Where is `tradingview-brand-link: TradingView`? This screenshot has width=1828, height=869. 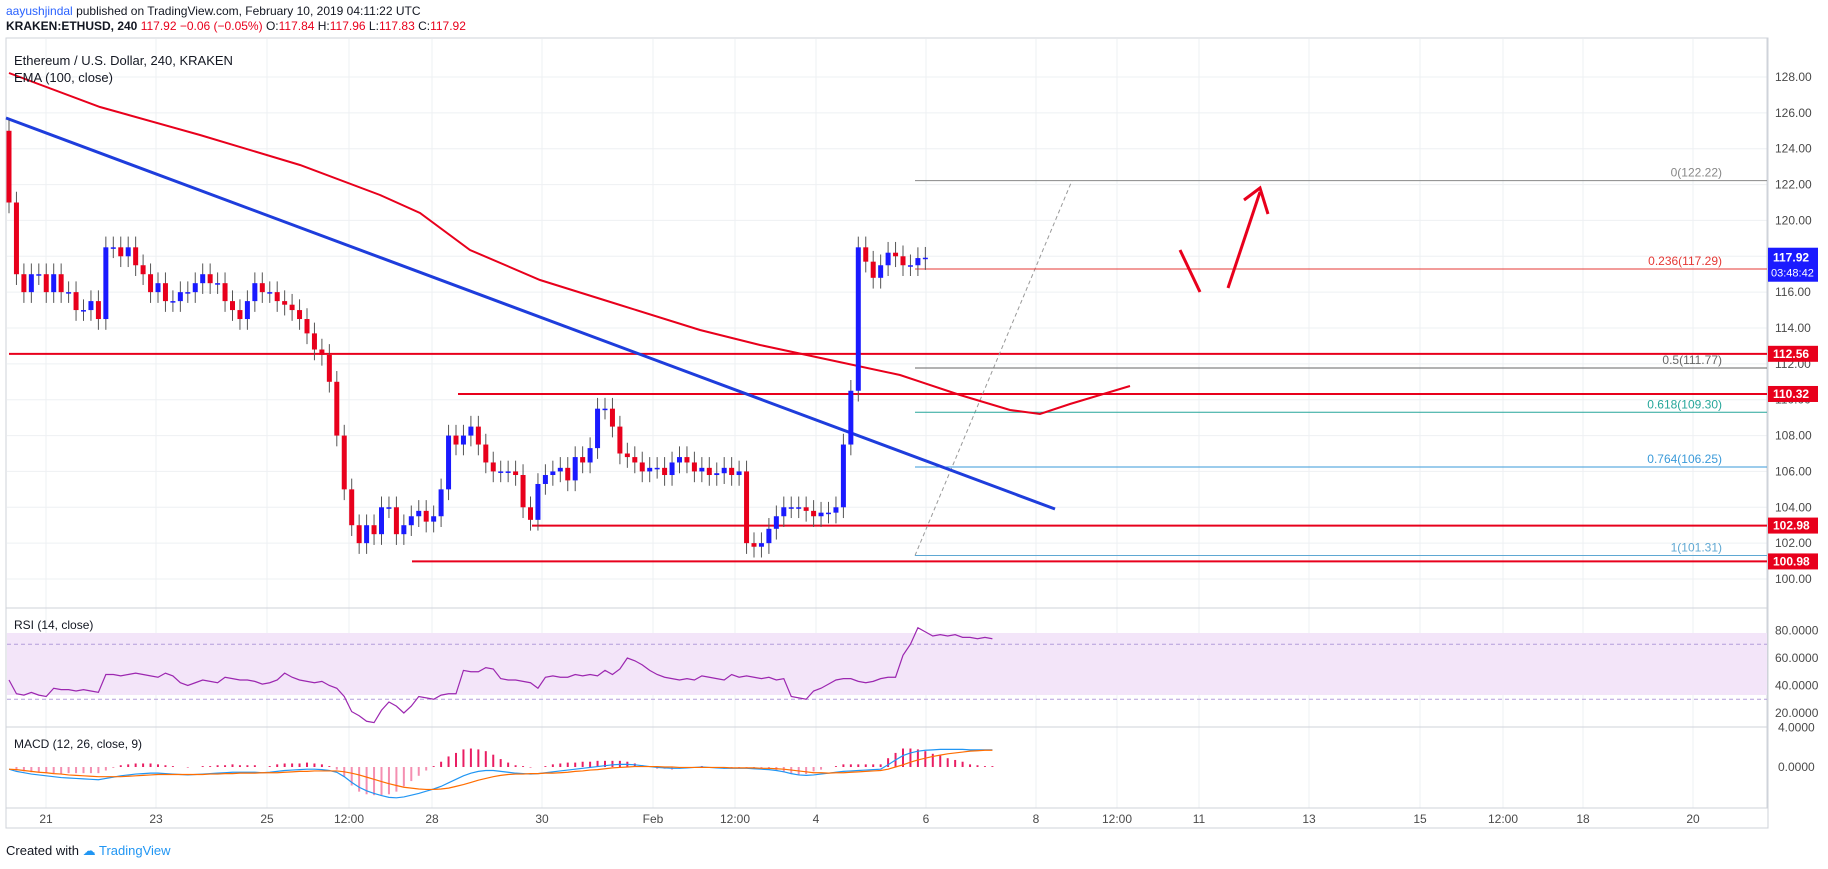
tradingview-brand-link: TradingView is located at coordinates (135, 850).